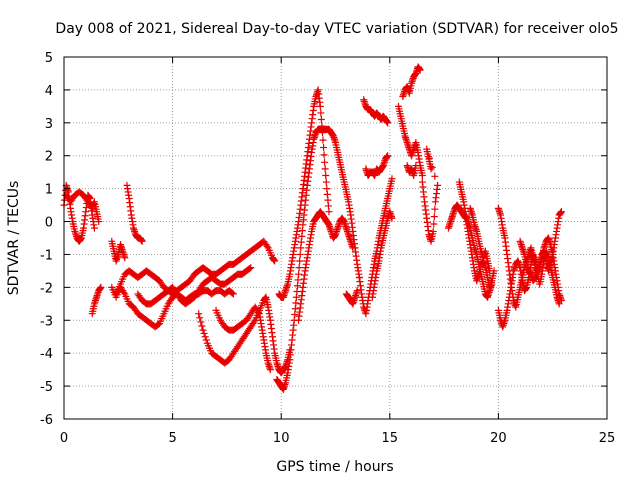 The image size is (640, 480). I want to click on x-tick-label: 0, so click(64, 438).